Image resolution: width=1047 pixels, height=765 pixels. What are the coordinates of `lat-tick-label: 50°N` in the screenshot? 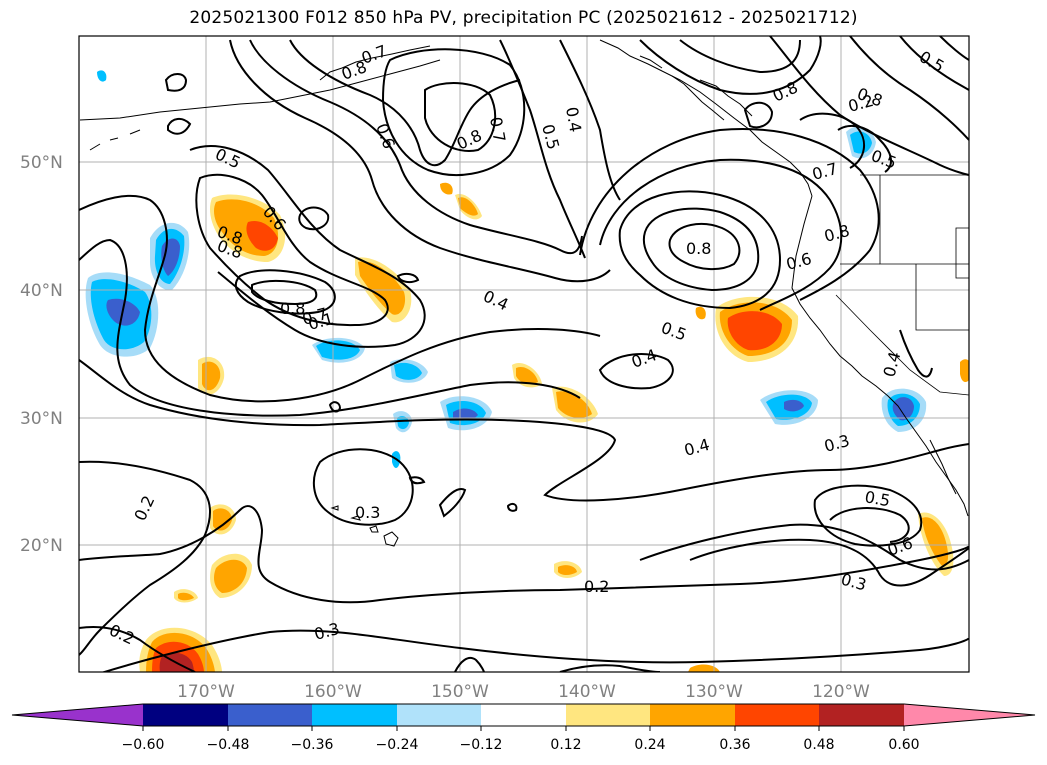 It's located at (41, 163).